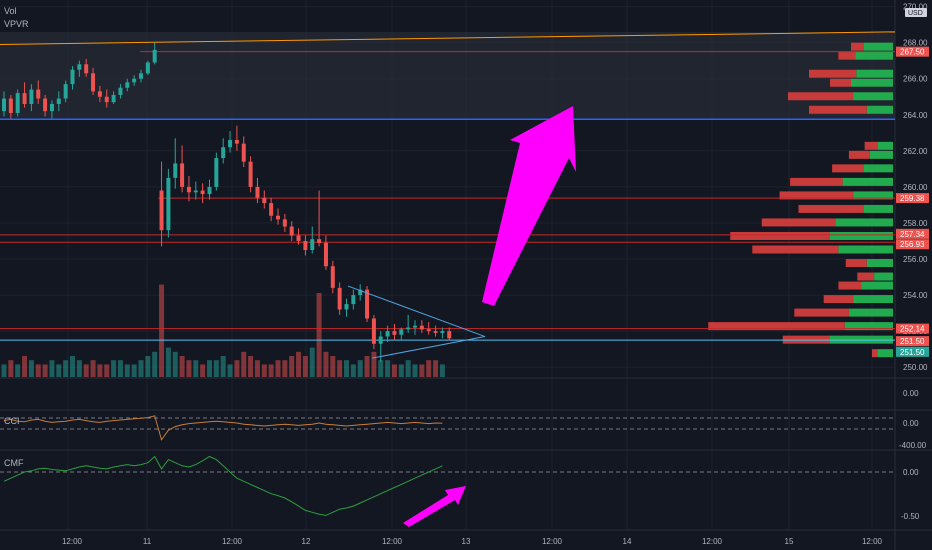  What do you see at coordinates (223, 428) in the screenshot?
I see `cci-line` at bounding box center [223, 428].